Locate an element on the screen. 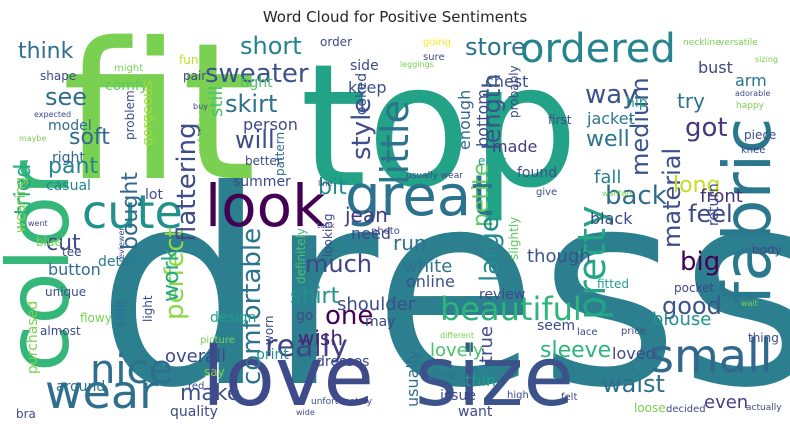 The height and width of the screenshot is (427, 790). word-maybe: maybe is located at coordinates (33, 138).